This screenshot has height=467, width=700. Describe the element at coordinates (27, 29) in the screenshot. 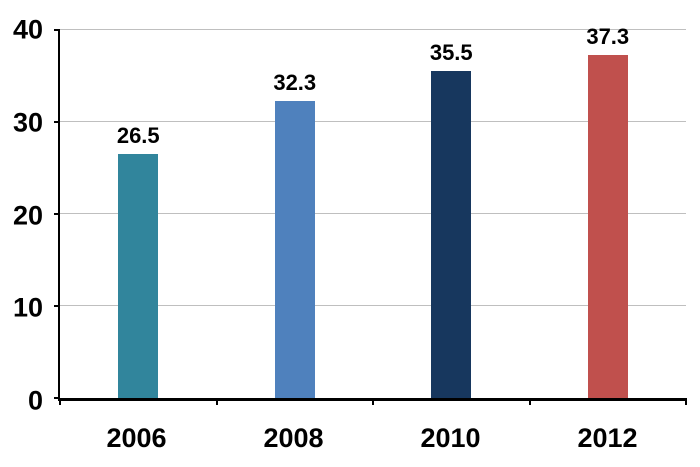

I see `y-axis-tick-label: 40` at that location.